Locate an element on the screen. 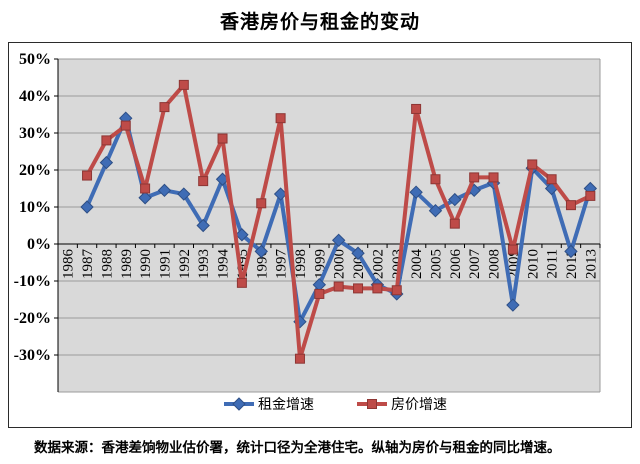 The height and width of the screenshot is (464, 640). y-tick-label: 40% is located at coordinates (35, 96).